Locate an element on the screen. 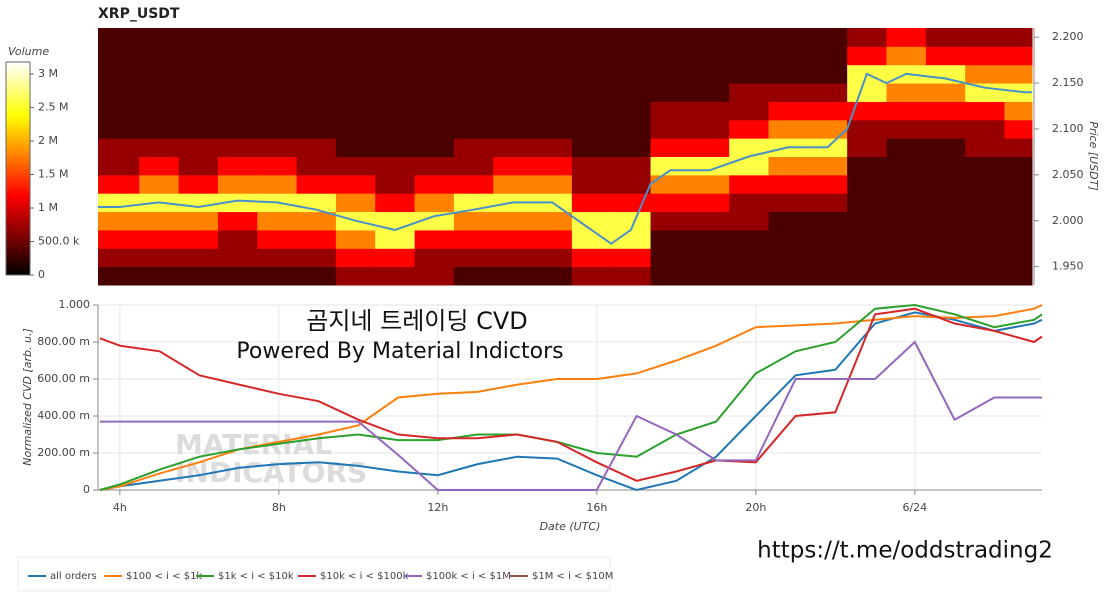 This screenshot has width=1107, height=592. y-tick-label: 400.00 m is located at coordinates (63, 415).